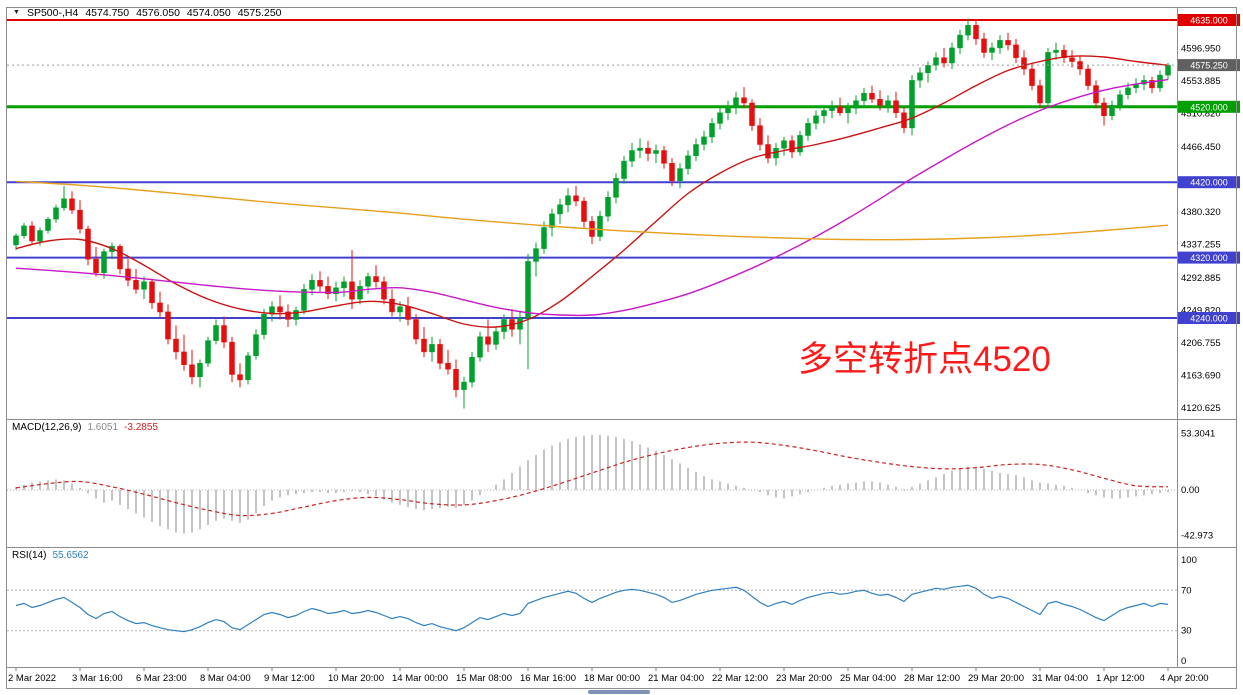  I want to click on ohlc-low: 4574.050, so click(208, 13).